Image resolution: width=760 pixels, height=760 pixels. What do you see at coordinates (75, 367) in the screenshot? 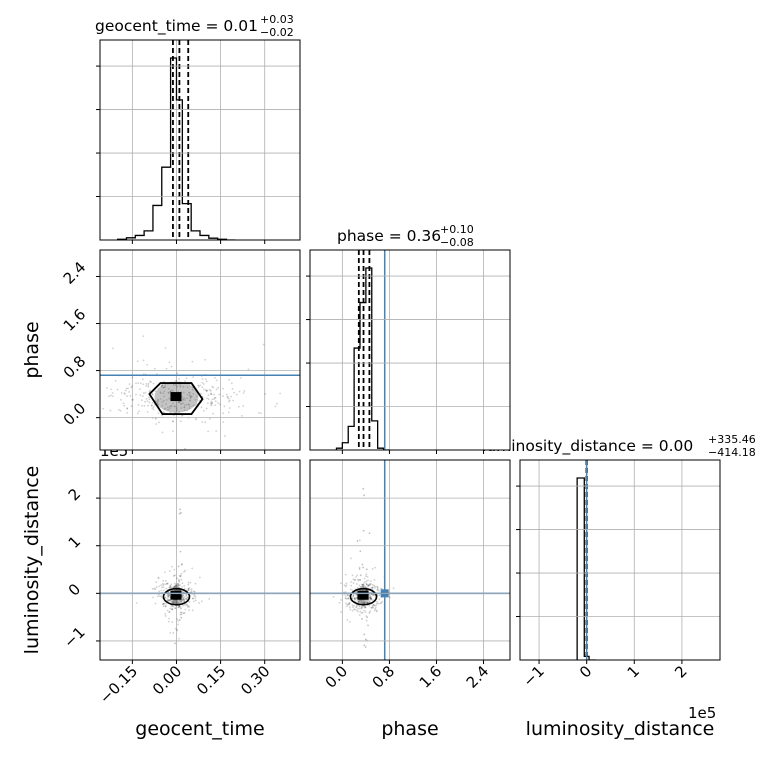
I see `ytick-label-phase-1: 0.8` at bounding box center [75, 367].